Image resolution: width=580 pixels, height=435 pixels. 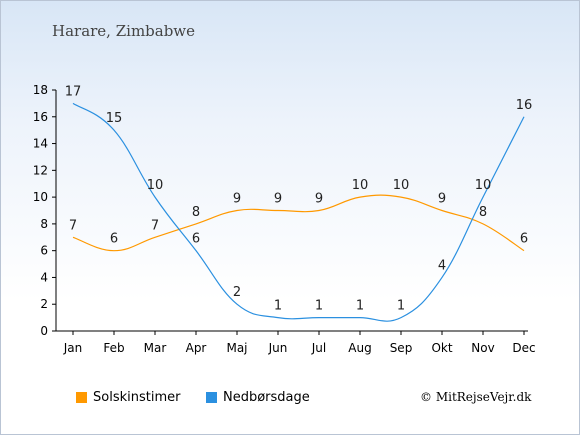 I want to click on y-tick-label: 6, so click(x=44, y=251).